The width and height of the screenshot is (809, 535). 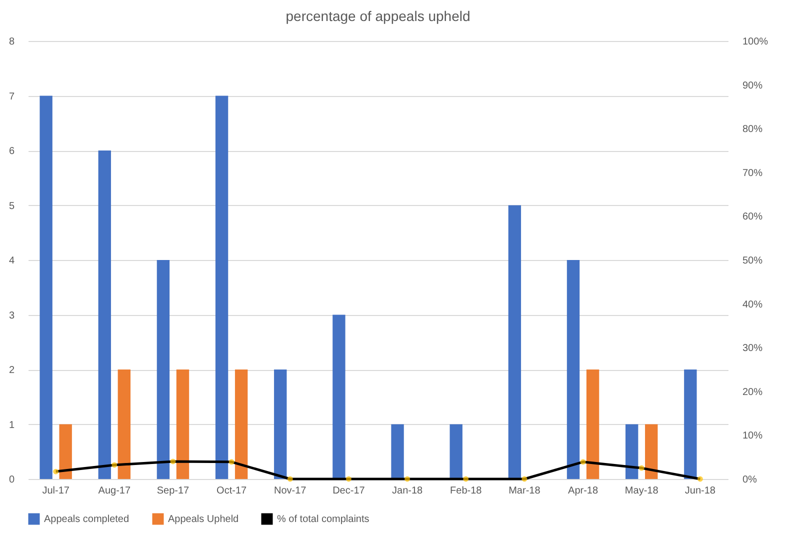 What do you see at coordinates (752, 130) in the screenshot?
I see `y2-tick-label: 80%` at bounding box center [752, 130].